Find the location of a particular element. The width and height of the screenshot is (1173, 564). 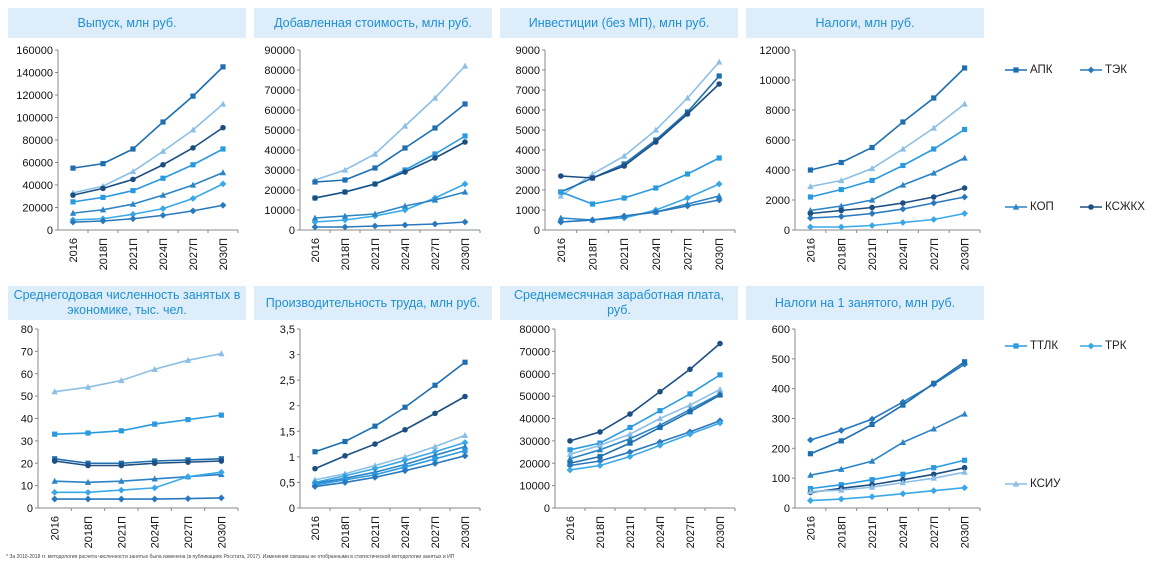

y-tick-label: 70 is located at coordinates (27, 352).